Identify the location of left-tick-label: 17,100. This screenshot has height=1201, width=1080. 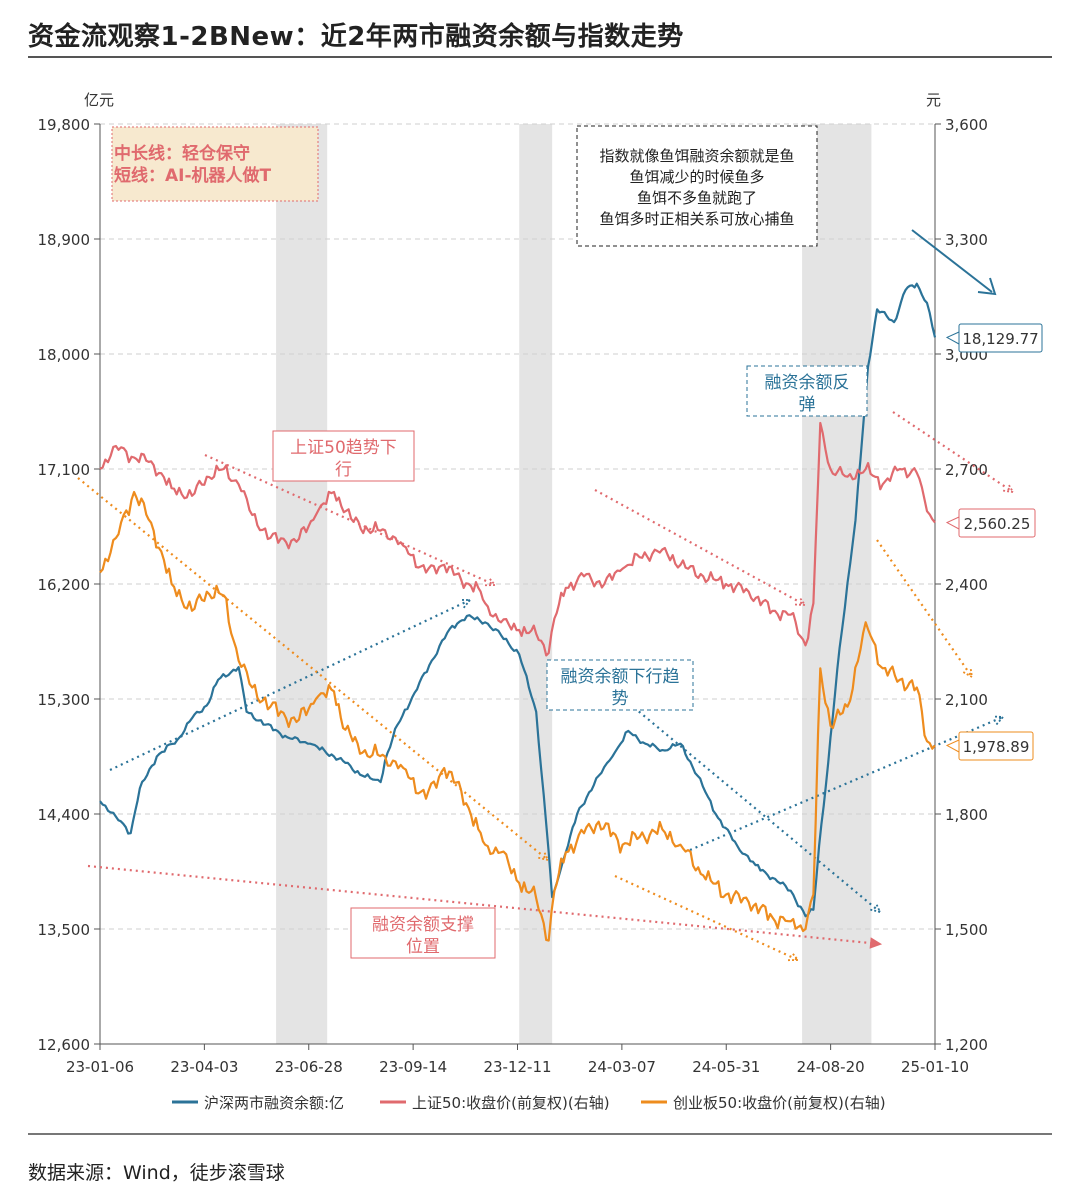
(64, 470).